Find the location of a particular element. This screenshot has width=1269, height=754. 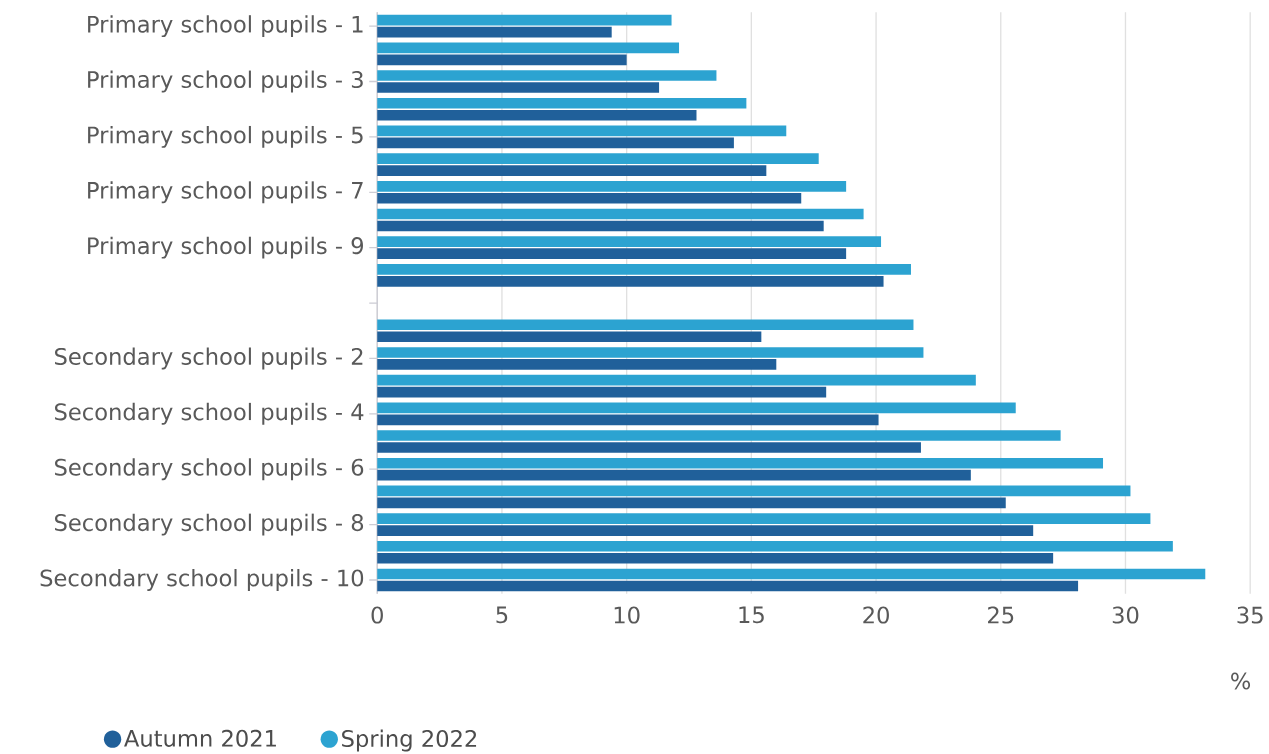

x-tick-label: 20 is located at coordinates (876, 615).